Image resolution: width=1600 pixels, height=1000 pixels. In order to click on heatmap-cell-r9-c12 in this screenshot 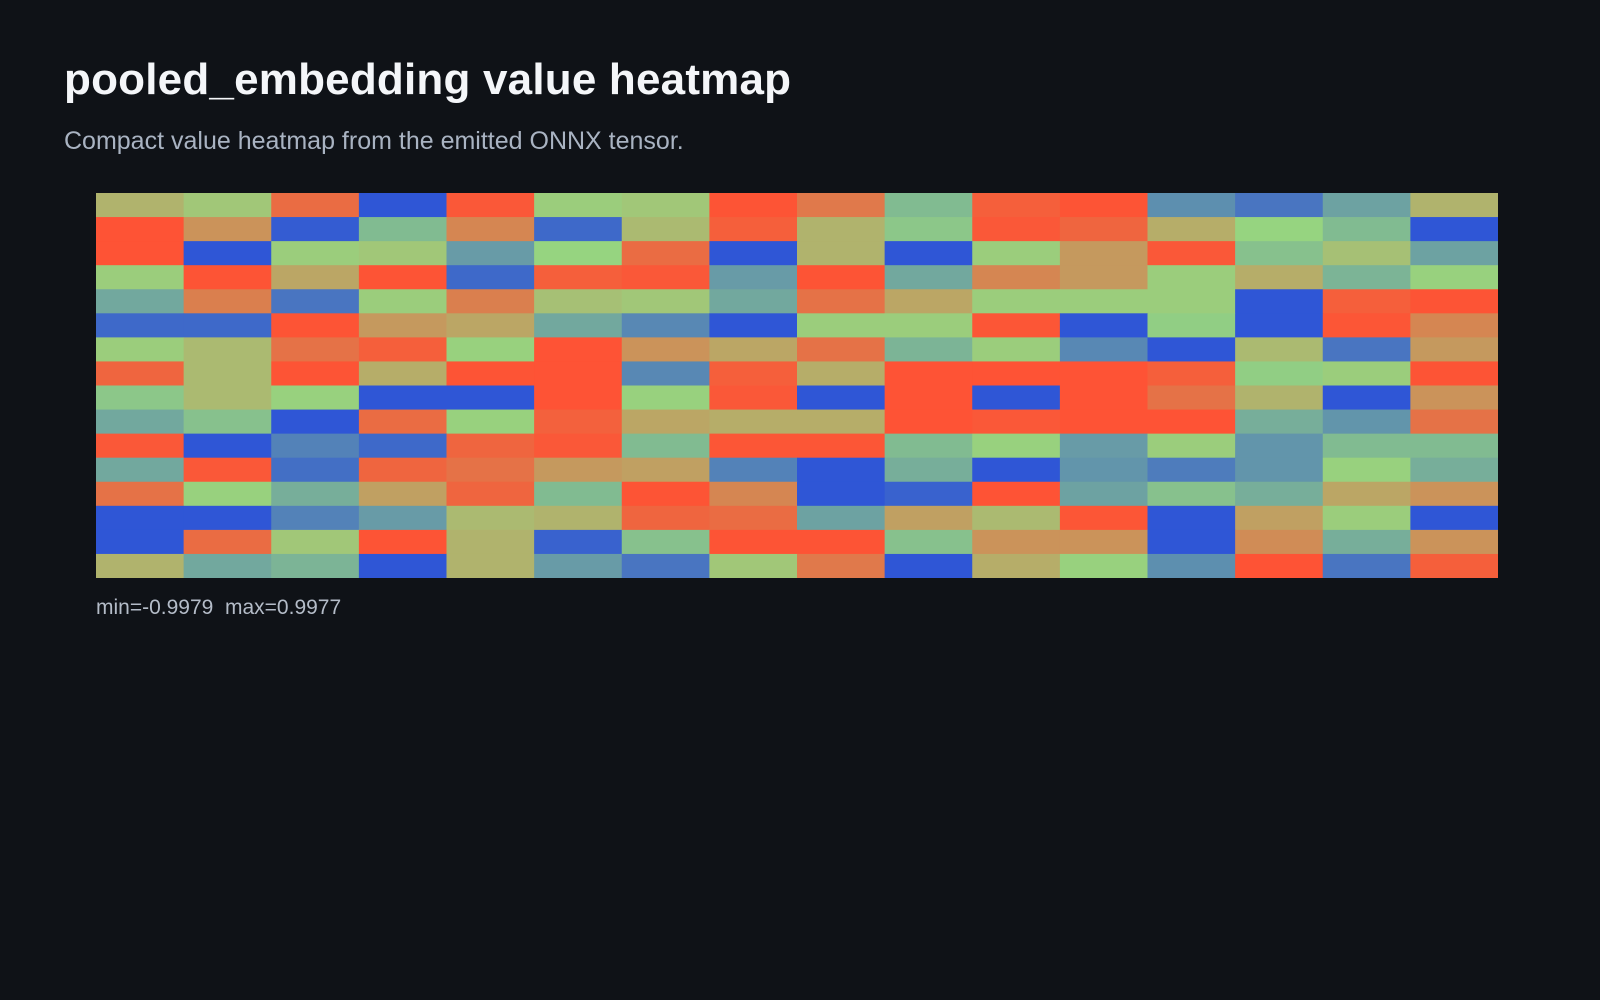, I will do `click(1191, 422)`.